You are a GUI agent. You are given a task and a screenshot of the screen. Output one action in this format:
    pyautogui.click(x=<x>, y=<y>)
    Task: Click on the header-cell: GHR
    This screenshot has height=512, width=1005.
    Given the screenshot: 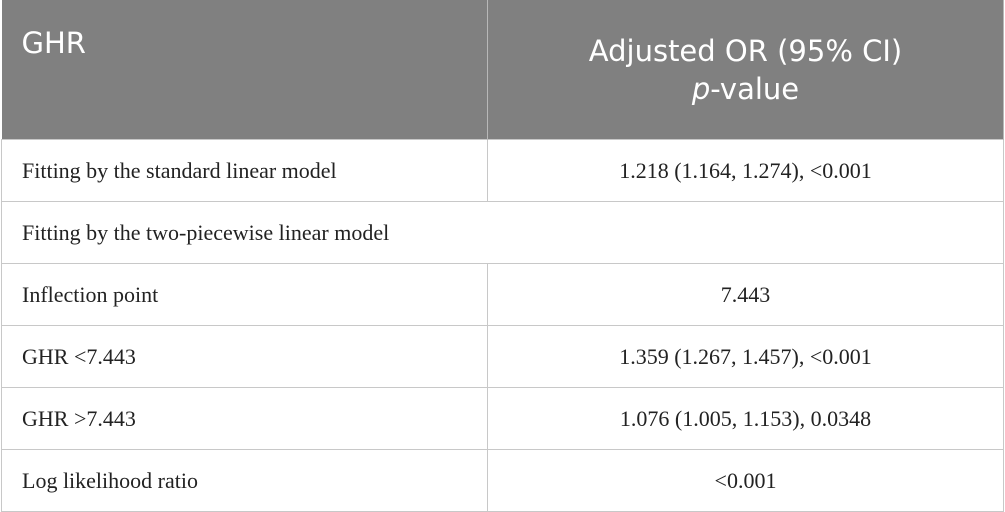 What is the action you would take?
    pyautogui.click(x=244, y=70)
    